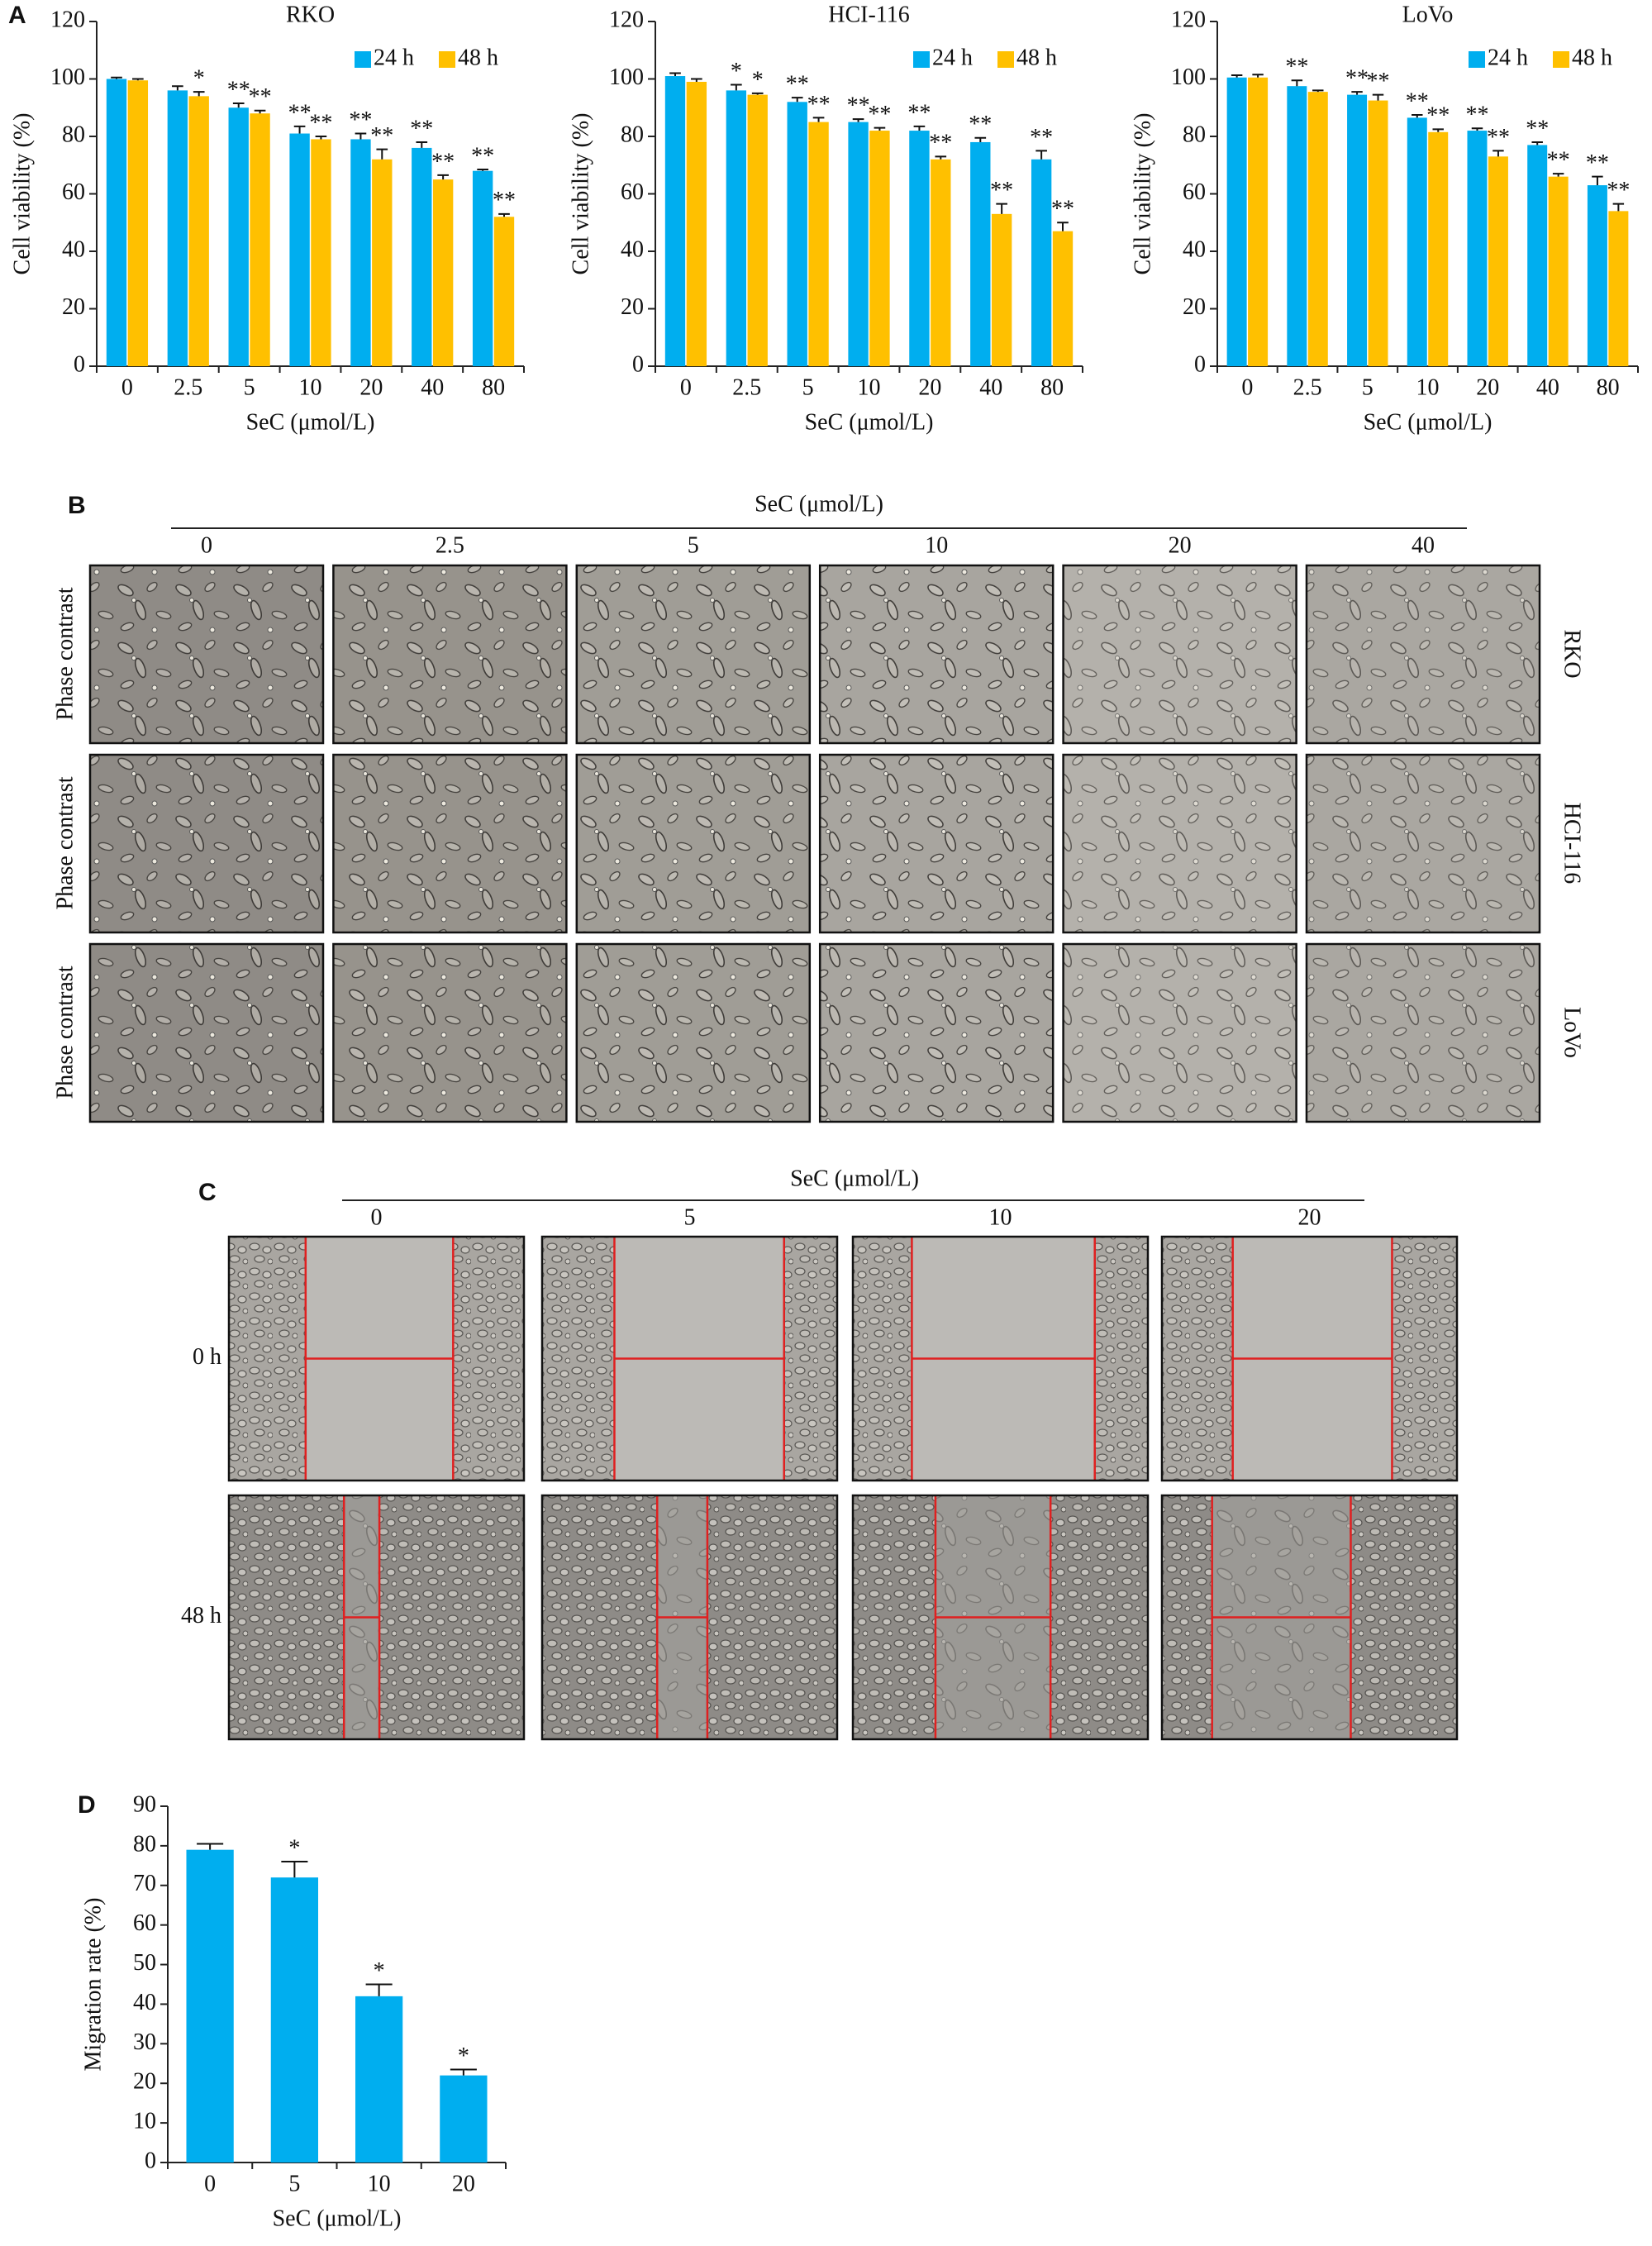 The width and height of the screenshot is (1652, 2246). Describe the element at coordinates (144, 2042) in the screenshot. I see `y-tick-label: 30` at that location.